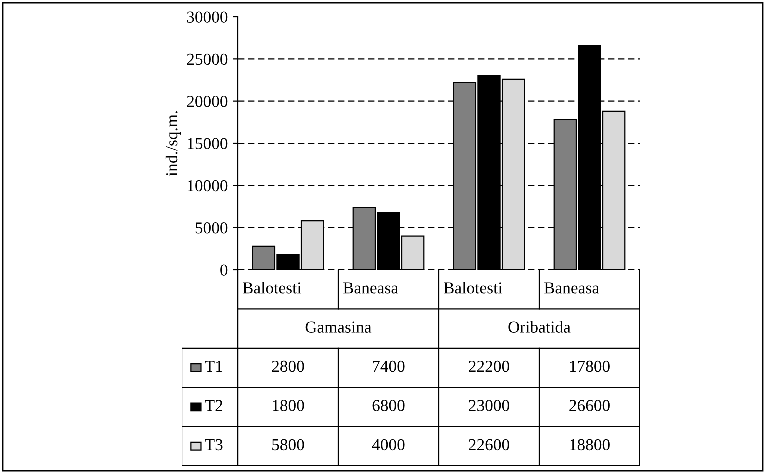 This screenshot has height=474, width=766. What do you see at coordinates (208, 144) in the screenshot?
I see `y-tick-label: 15000` at bounding box center [208, 144].